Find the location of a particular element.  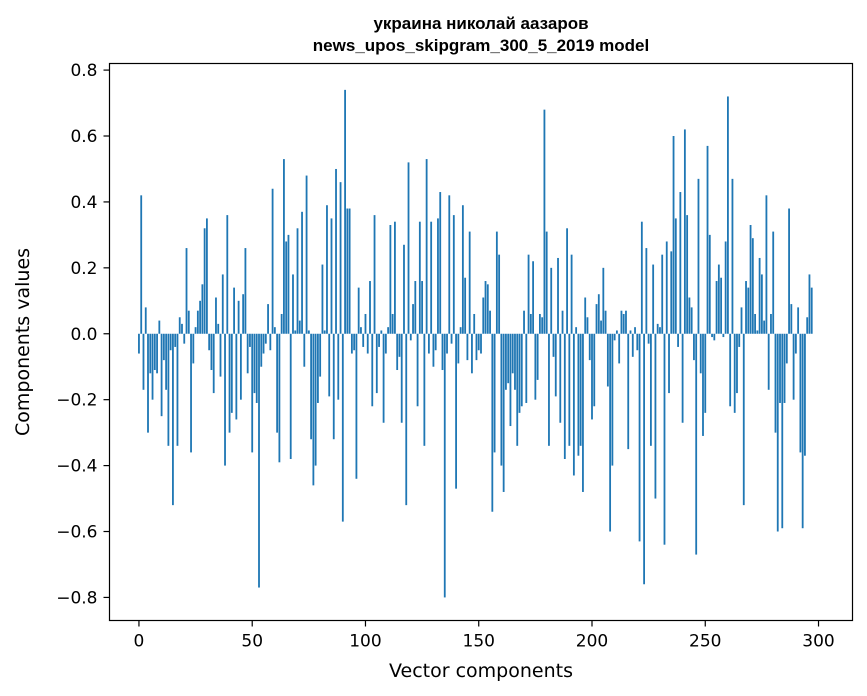

y-tick-label: 0.8 is located at coordinates (83, 71).